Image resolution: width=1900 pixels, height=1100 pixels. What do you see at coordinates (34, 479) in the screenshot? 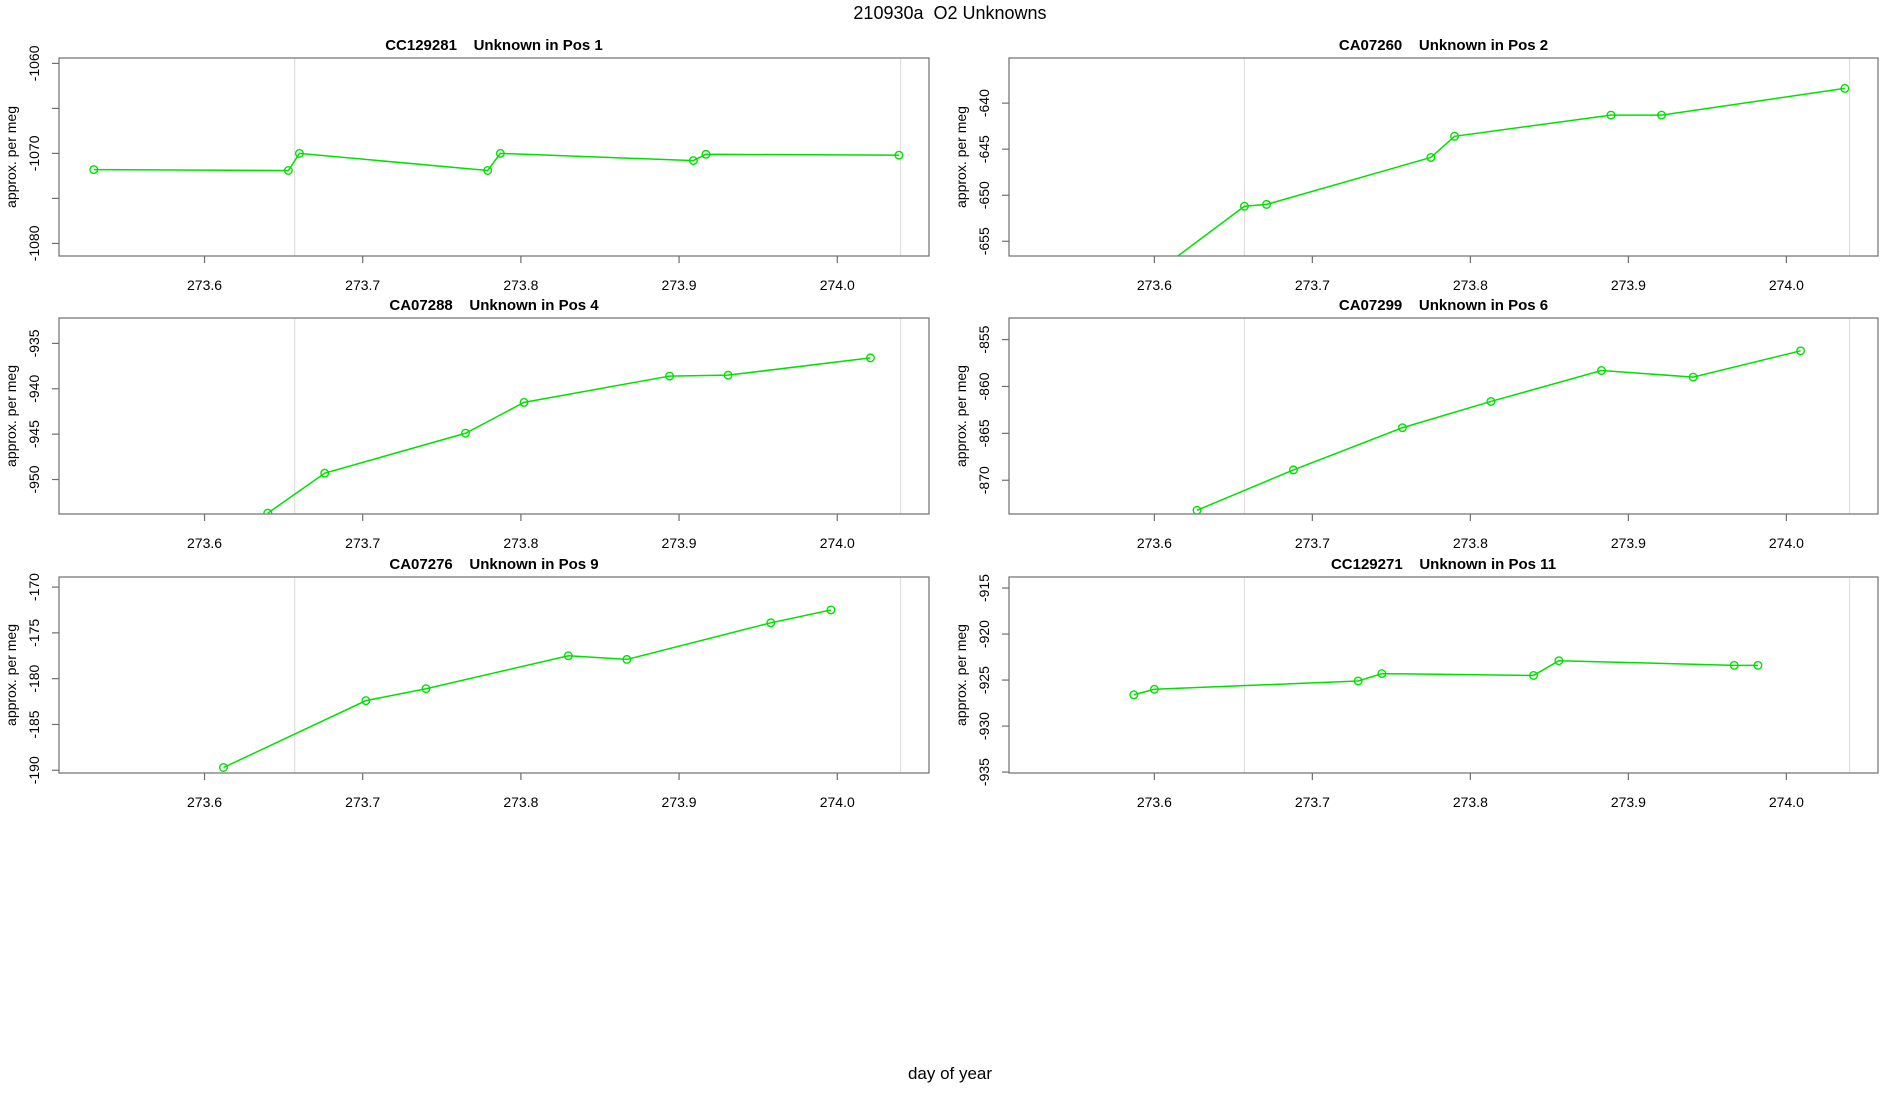
I see `y-axis-tick-label: -950` at bounding box center [34, 479].